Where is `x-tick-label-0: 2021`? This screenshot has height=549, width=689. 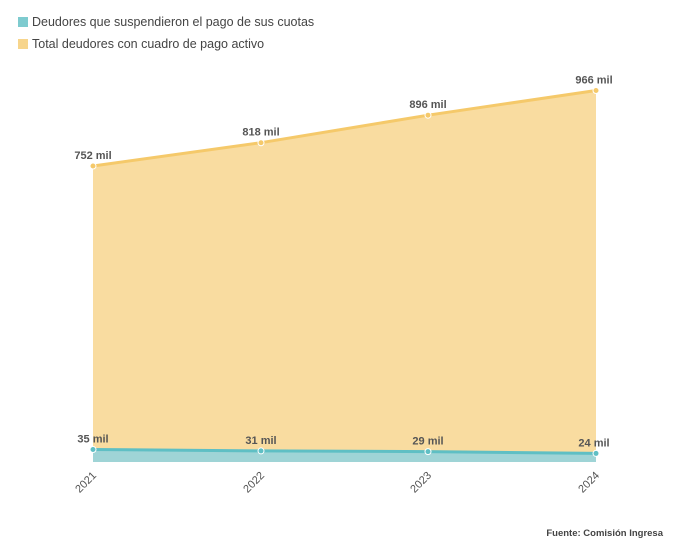 x-tick-label-0: 2021 is located at coordinates (86, 483).